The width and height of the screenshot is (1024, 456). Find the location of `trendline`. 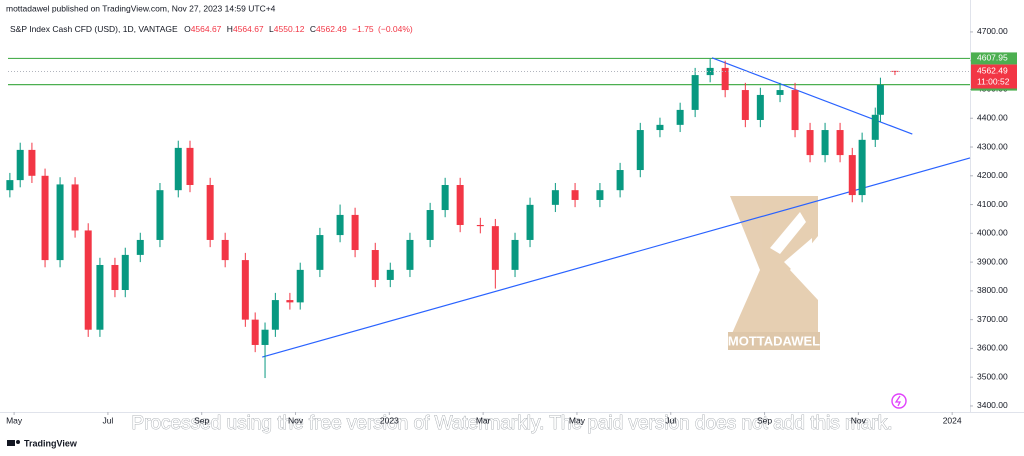

trendline is located at coordinates (812, 96).